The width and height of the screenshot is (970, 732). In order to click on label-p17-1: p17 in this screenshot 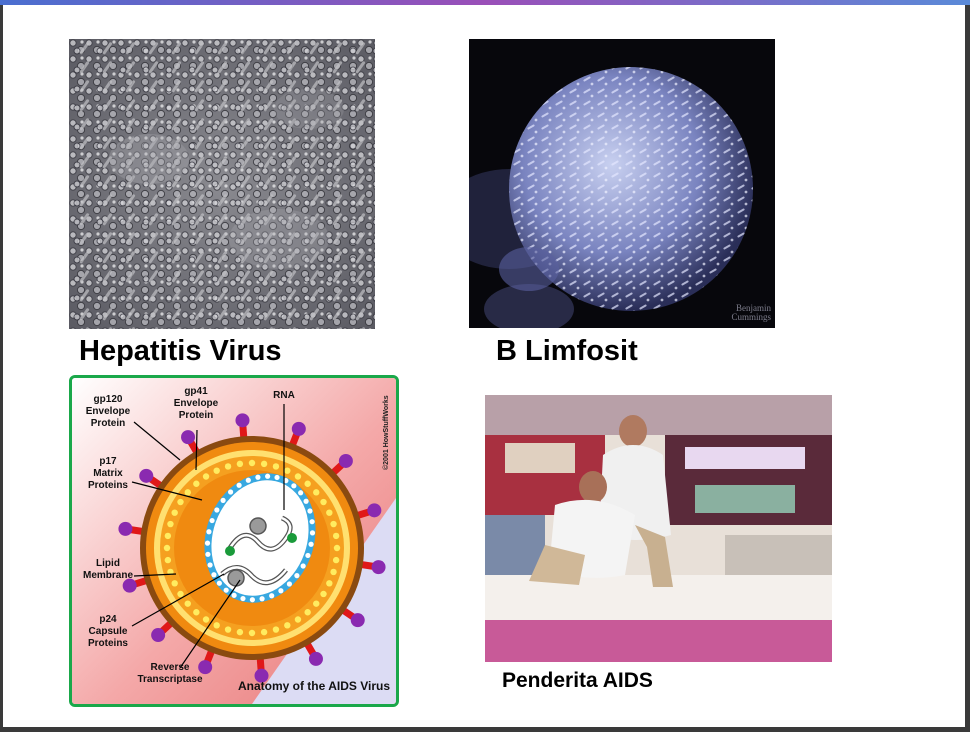, I will do `click(108, 461)`.